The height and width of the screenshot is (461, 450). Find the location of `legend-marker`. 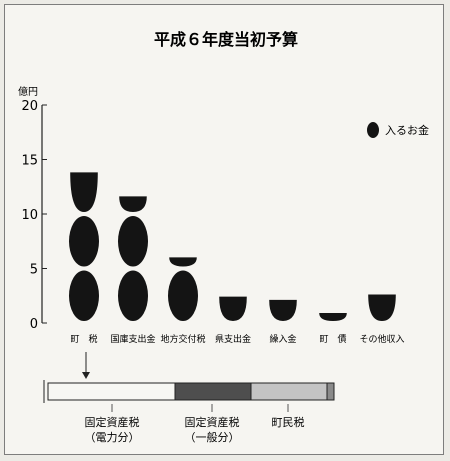

legend-marker is located at coordinates (373, 130).